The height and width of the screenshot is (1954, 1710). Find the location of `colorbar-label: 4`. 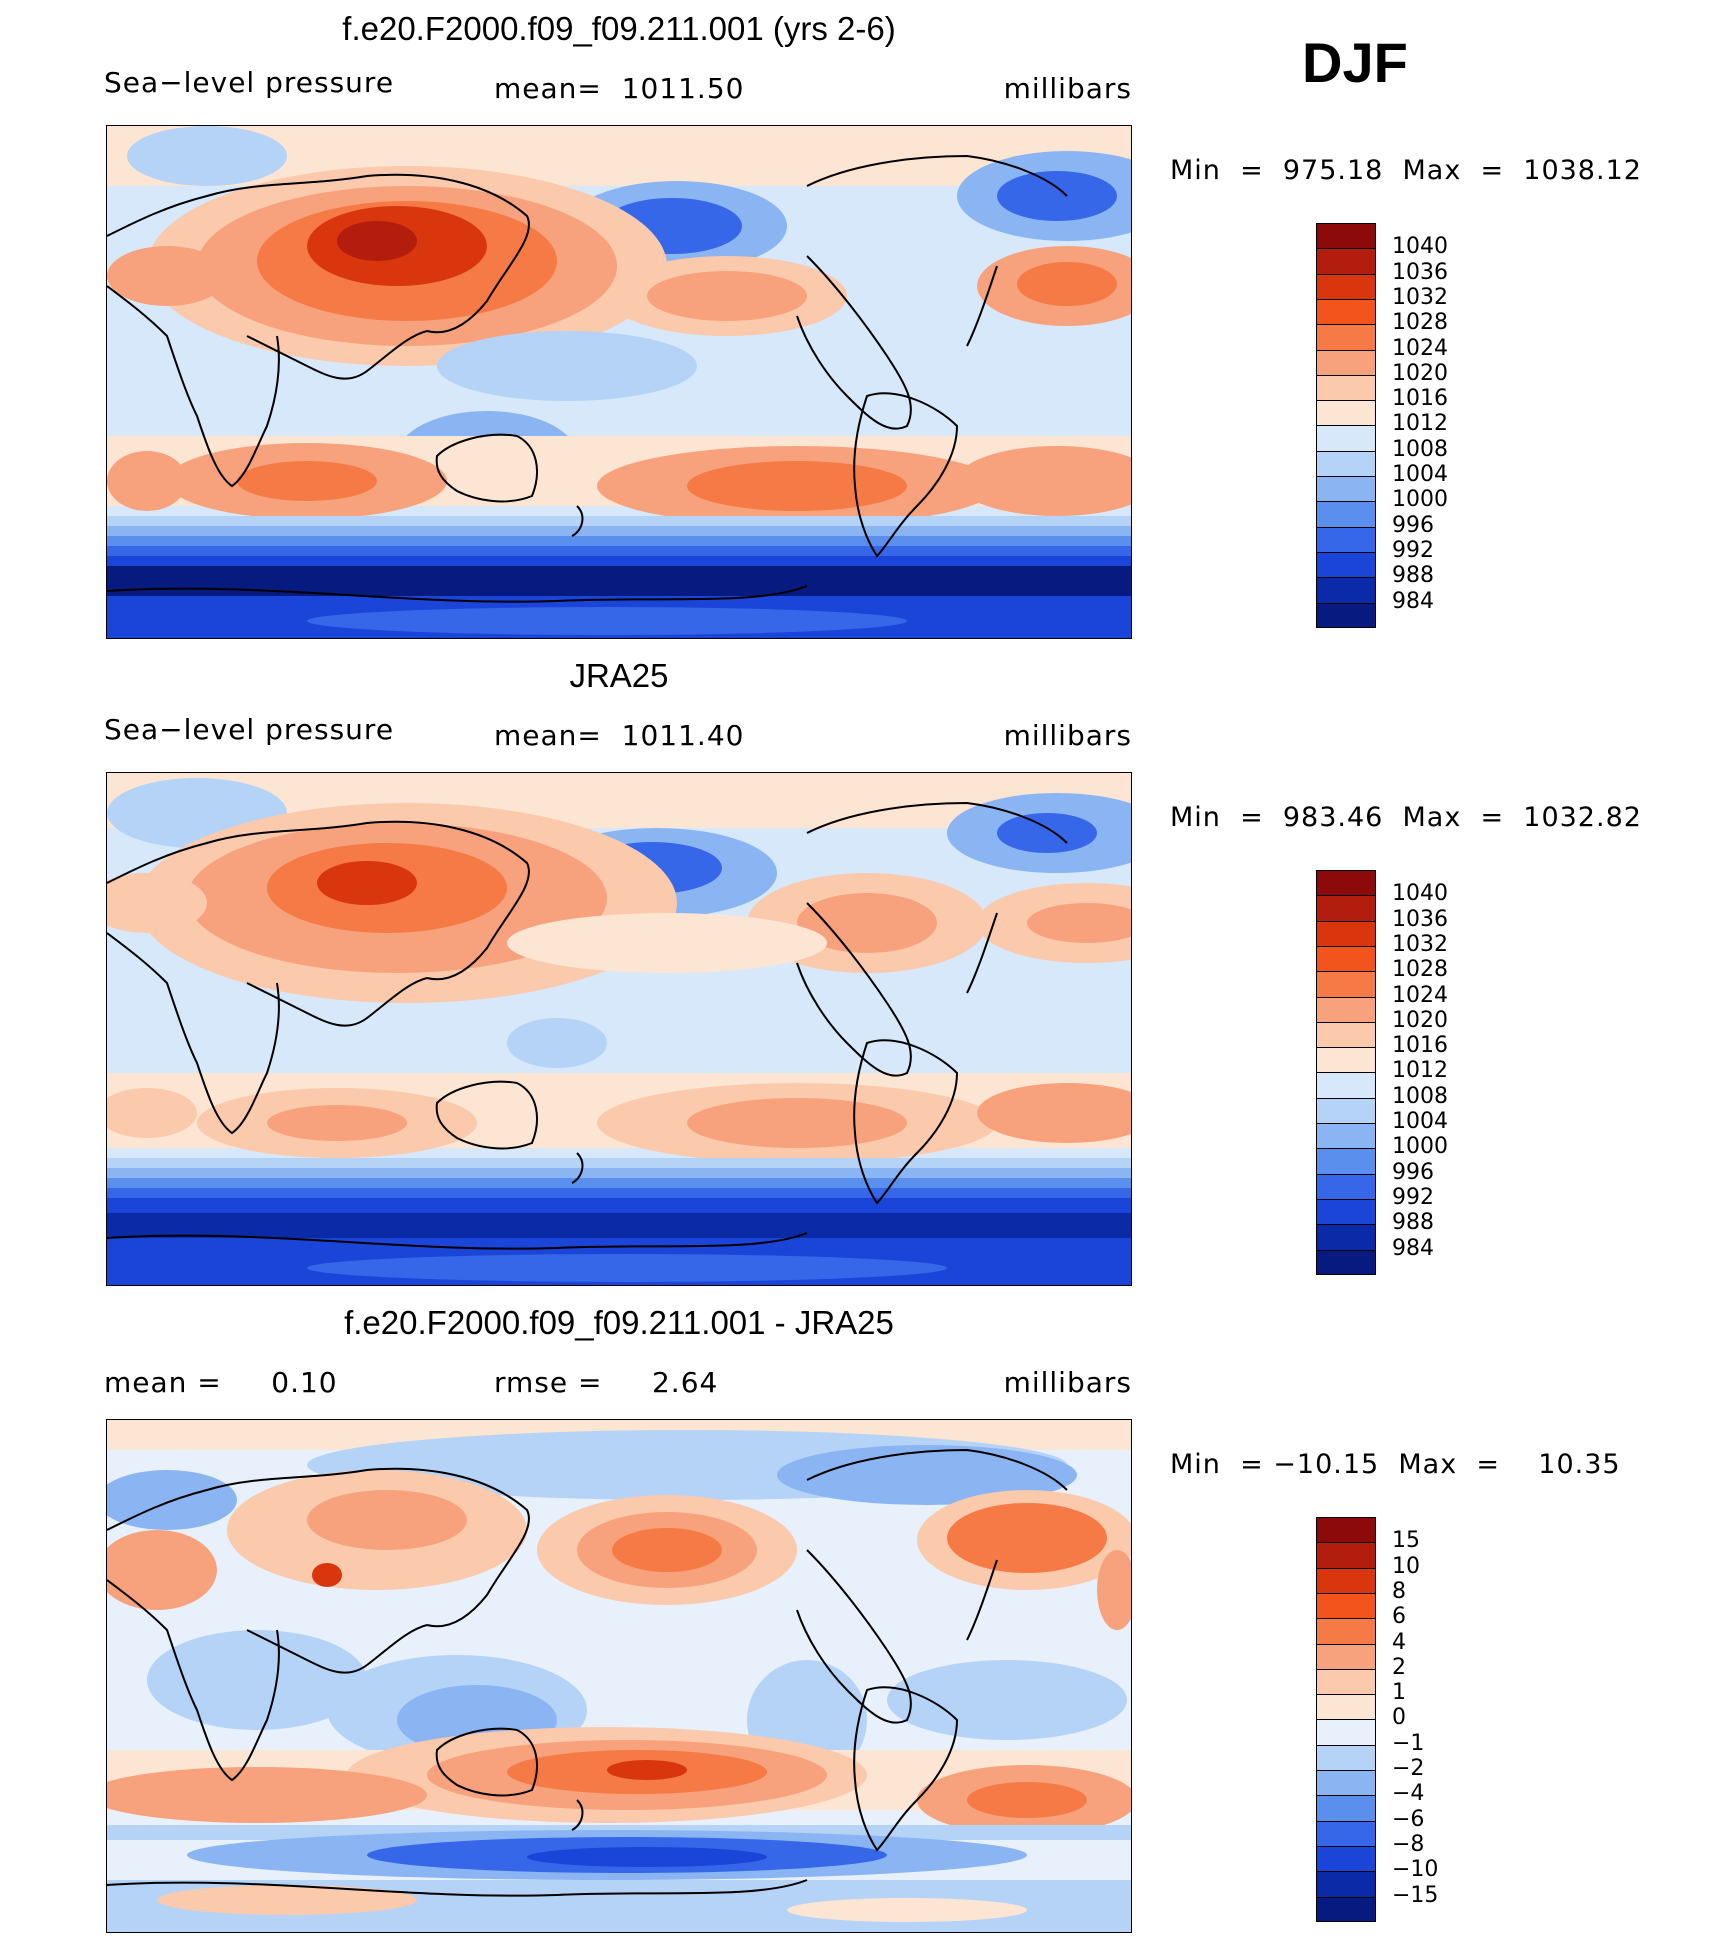

colorbar-label: 4 is located at coordinates (1399, 1642).